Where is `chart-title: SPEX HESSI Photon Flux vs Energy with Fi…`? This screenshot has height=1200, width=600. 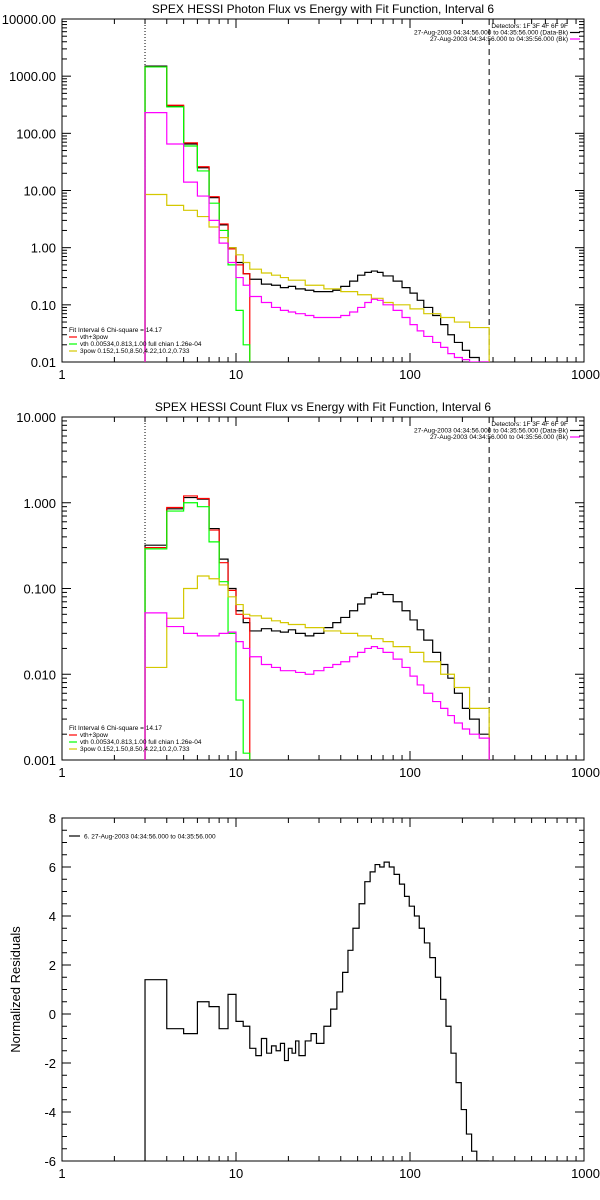
chart-title: SPEX HESSI Photon Flux vs Energy with Fi… is located at coordinates (323, 9).